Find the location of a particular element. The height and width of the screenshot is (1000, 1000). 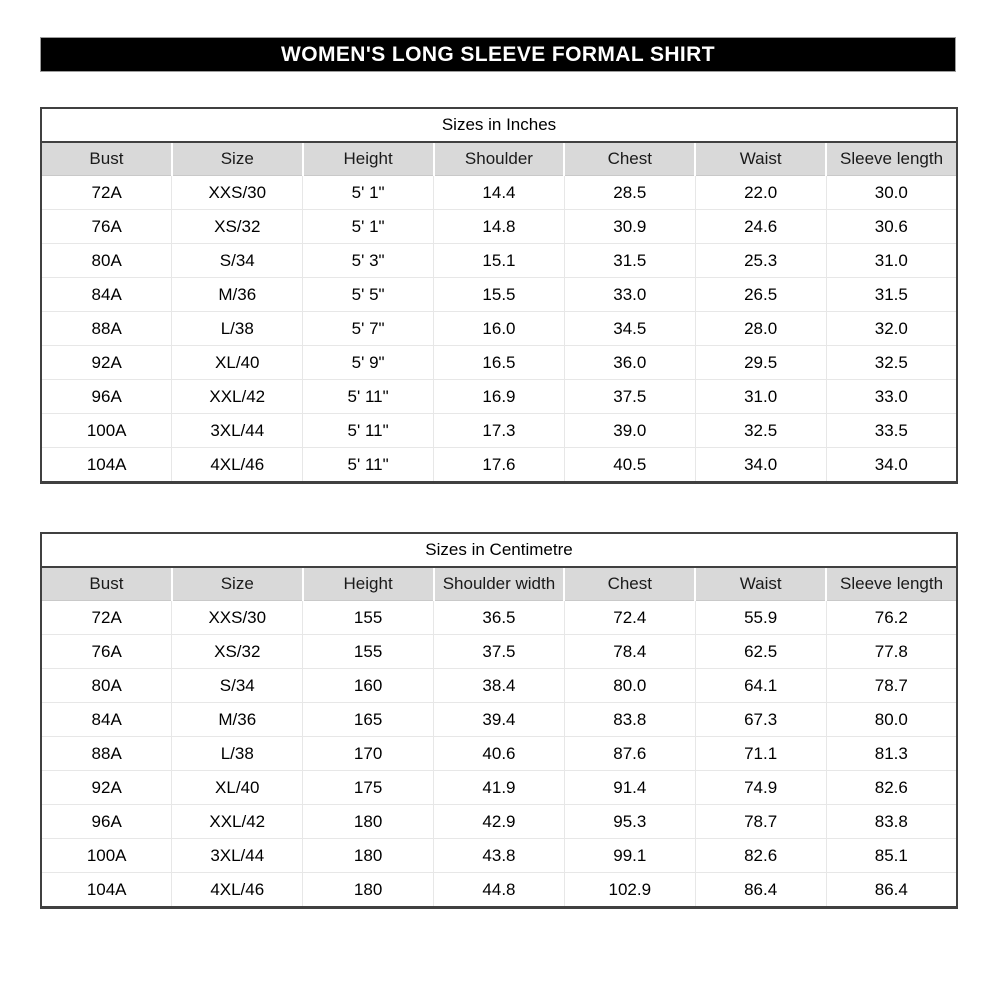

table-cell: 80.0 is located at coordinates (891, 719).